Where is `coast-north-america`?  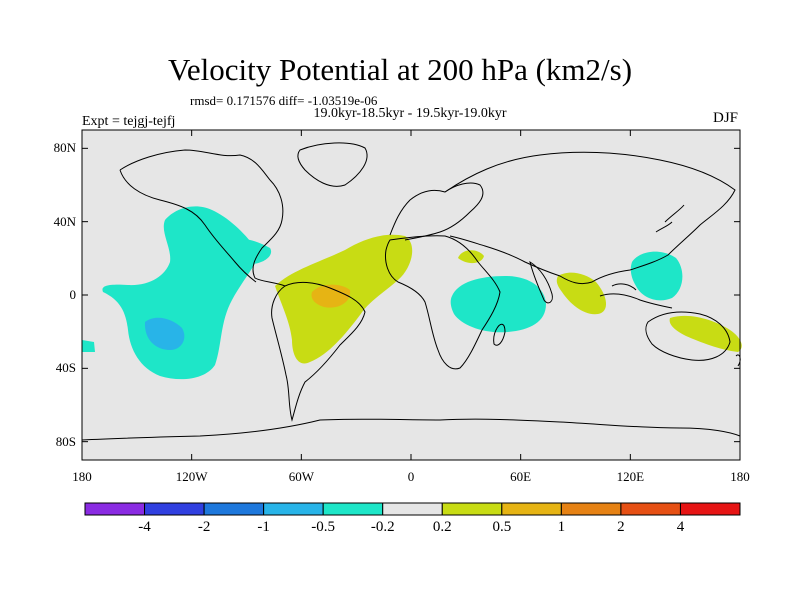
coast-north-america is located at coordinates (202, 218).